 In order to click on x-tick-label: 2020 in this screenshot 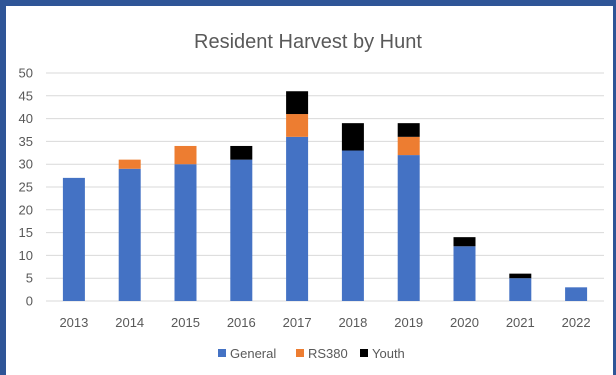, I will do `click(464, 322)`.